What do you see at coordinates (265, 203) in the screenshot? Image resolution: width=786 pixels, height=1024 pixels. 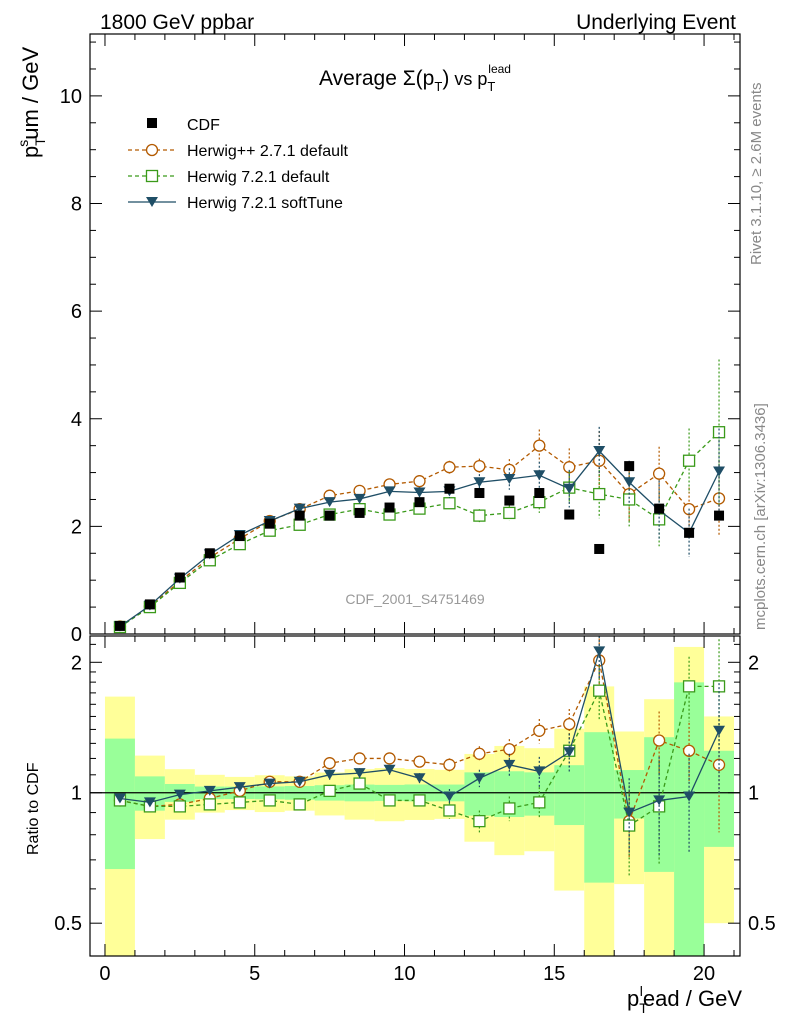 I see `legend-label-herwig7-softtune: Herwig 7.2.1 softTune` at bounding box center [265, 203].